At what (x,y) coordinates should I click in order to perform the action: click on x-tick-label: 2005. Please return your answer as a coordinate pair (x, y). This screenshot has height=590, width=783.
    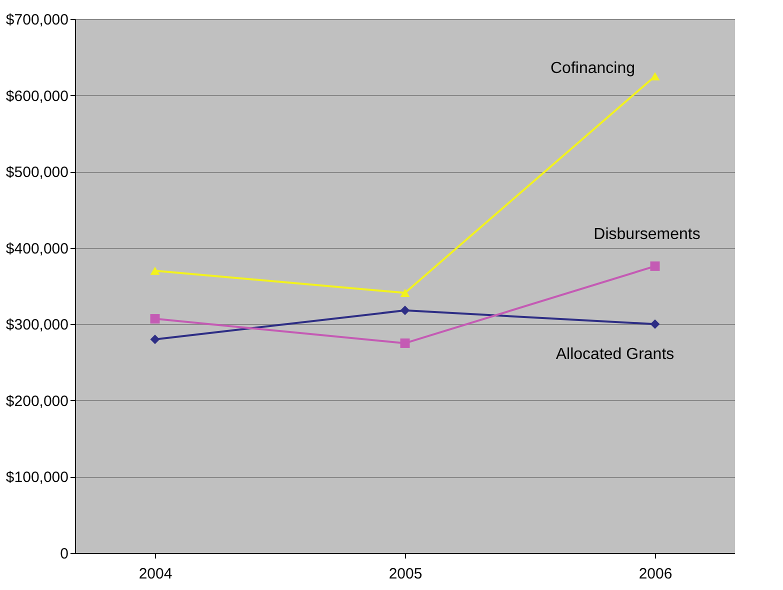
    Looking at the image, I should click on (405, 574).